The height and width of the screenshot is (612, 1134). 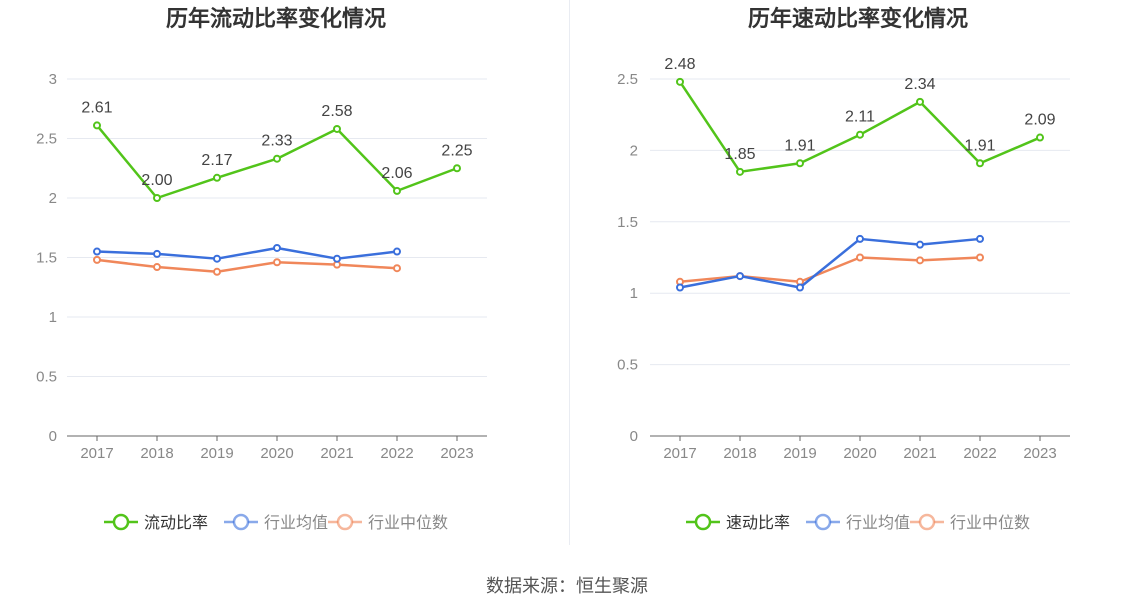 What do you see at coordinates (1039, 120) in the screenshot?
I see `data-label: 2.09` at bounding box center [1039, 120].